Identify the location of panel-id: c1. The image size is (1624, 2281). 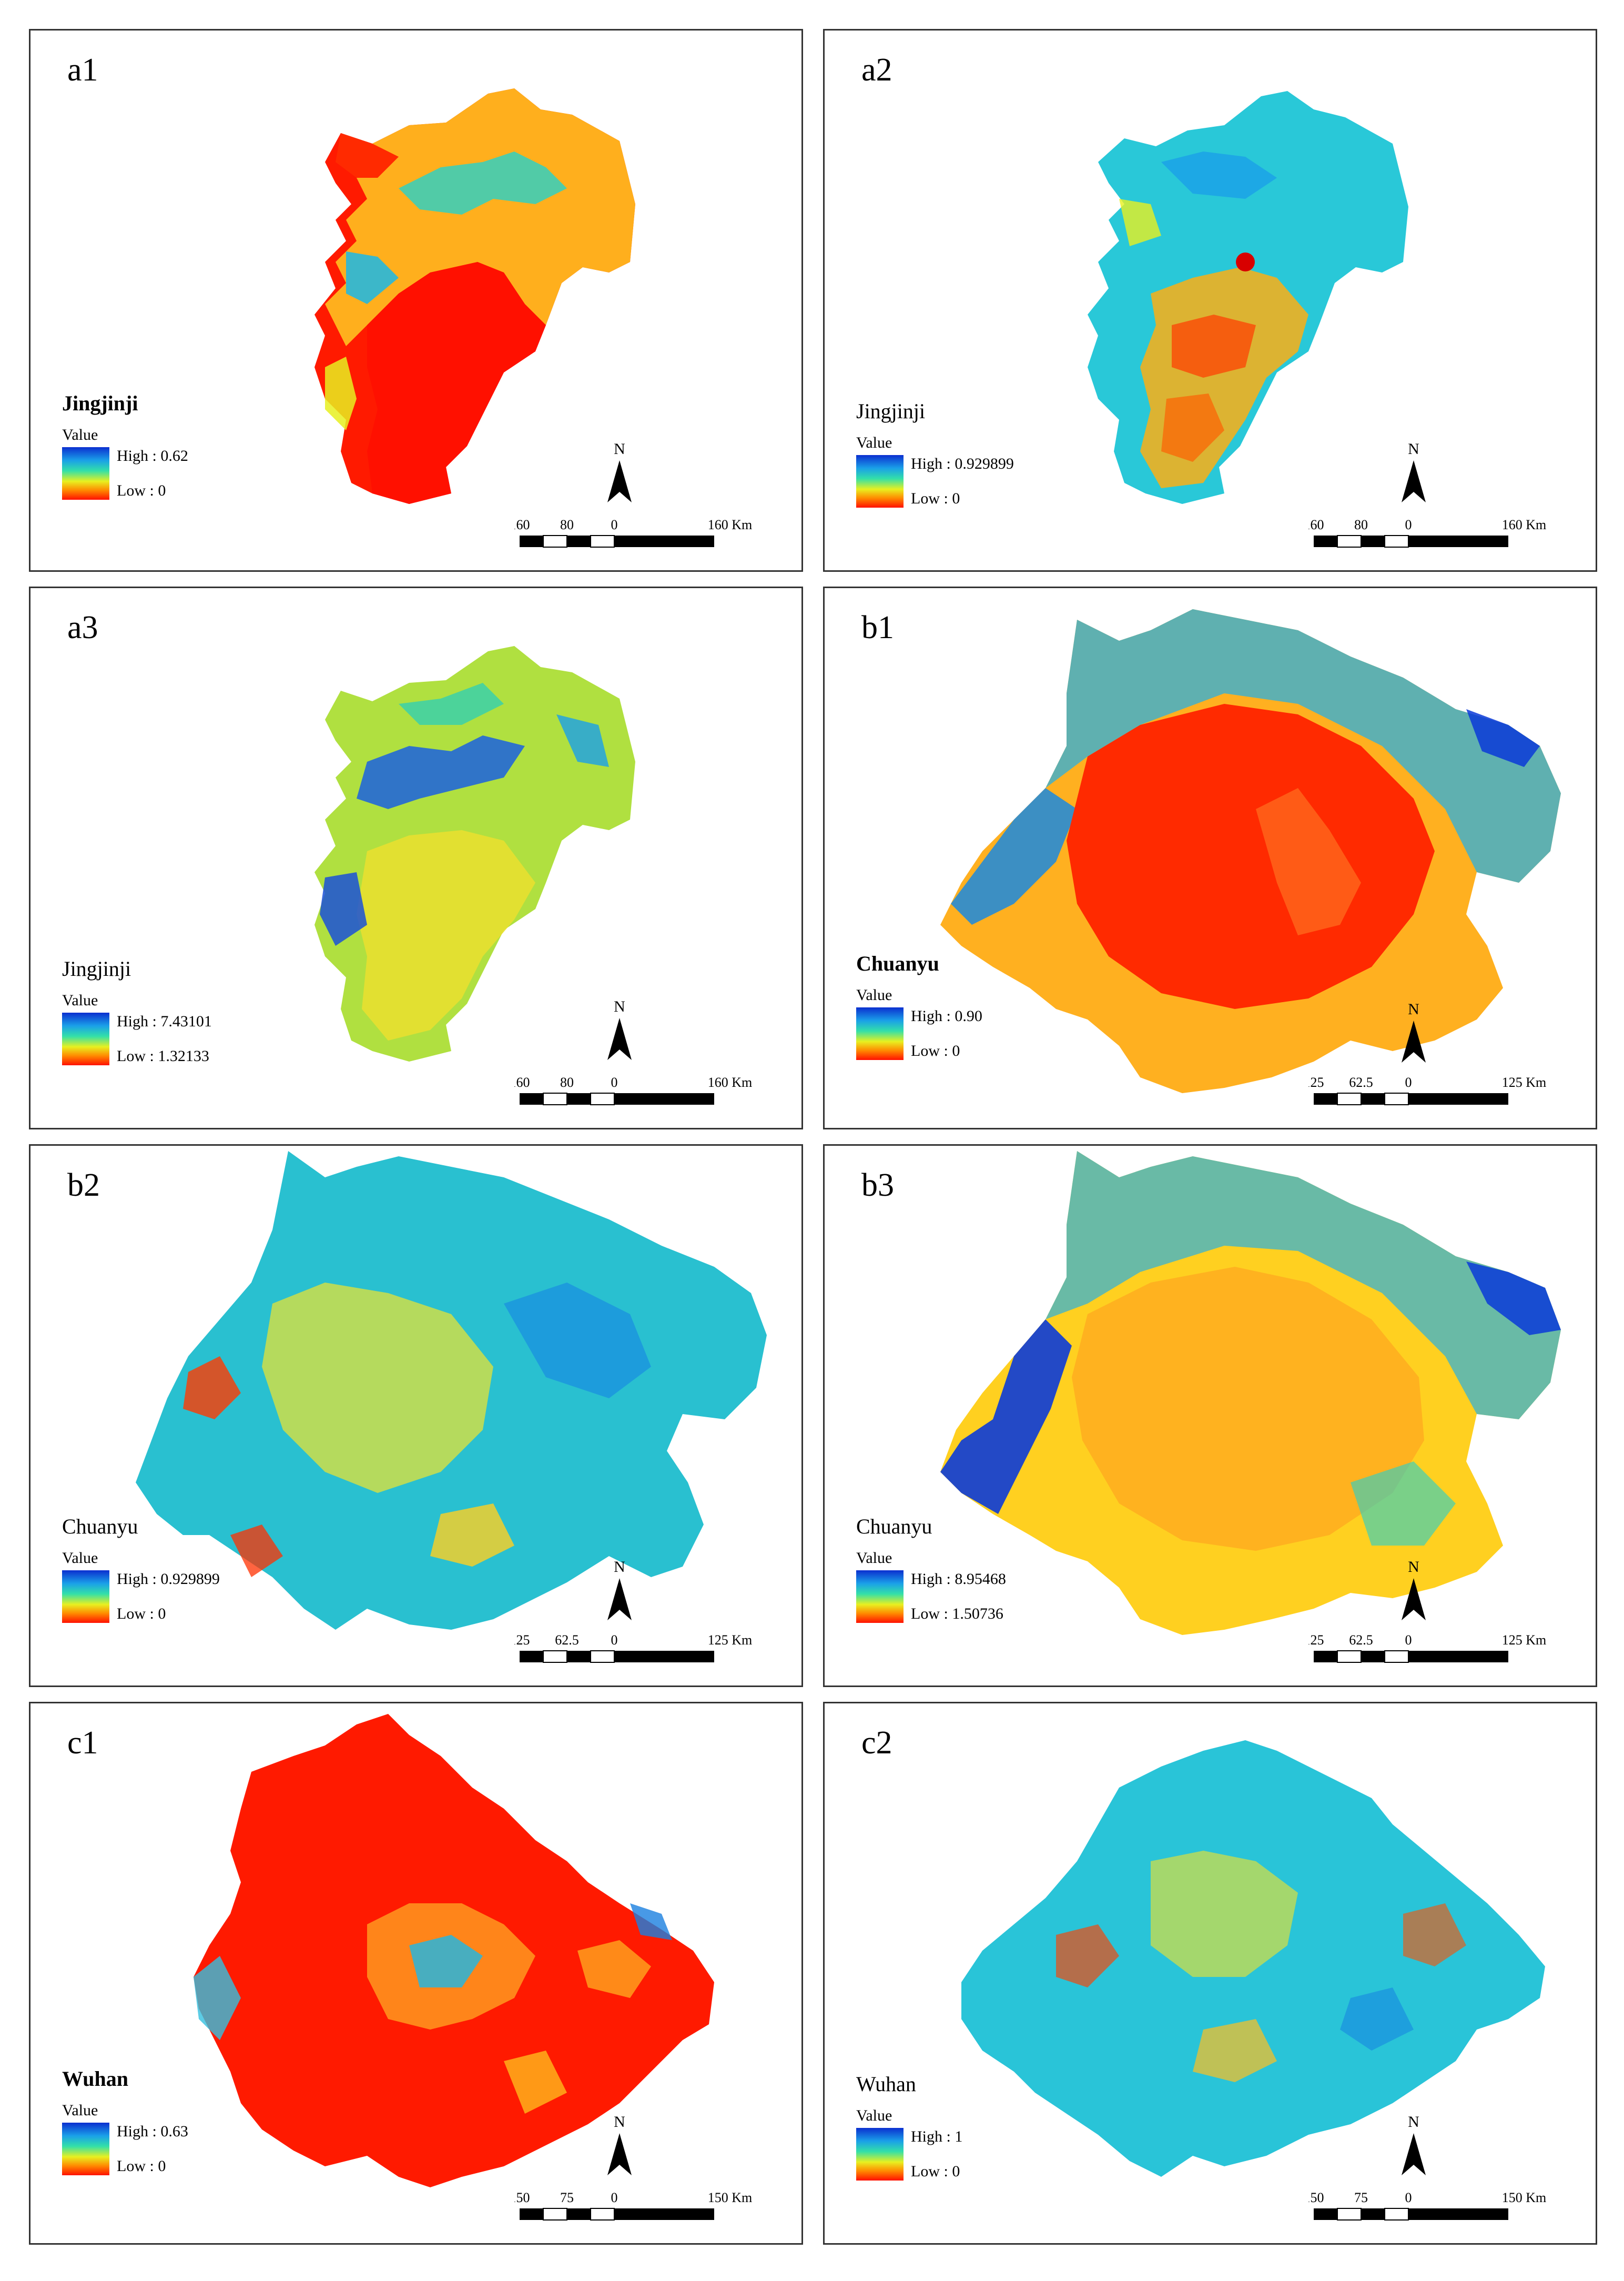
(82, 1743).